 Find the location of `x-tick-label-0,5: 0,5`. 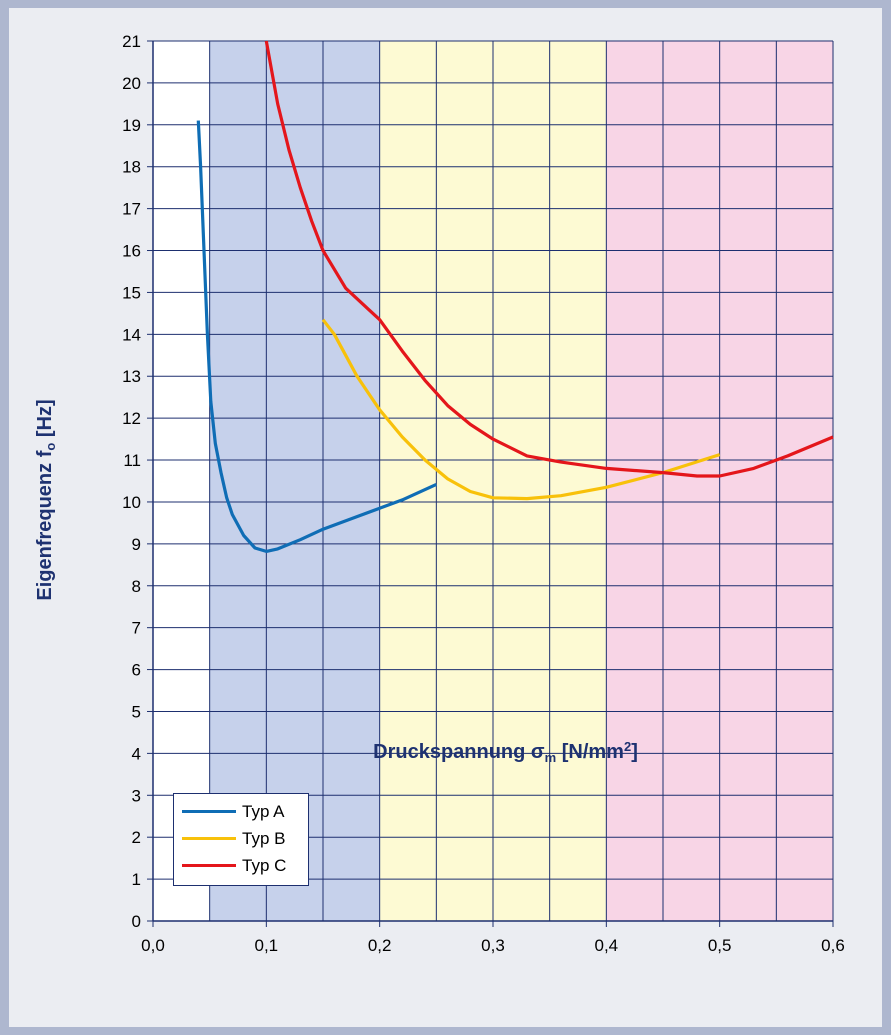

x-tick-label-0,5: 0,5 is located at coordinates (720, 945).